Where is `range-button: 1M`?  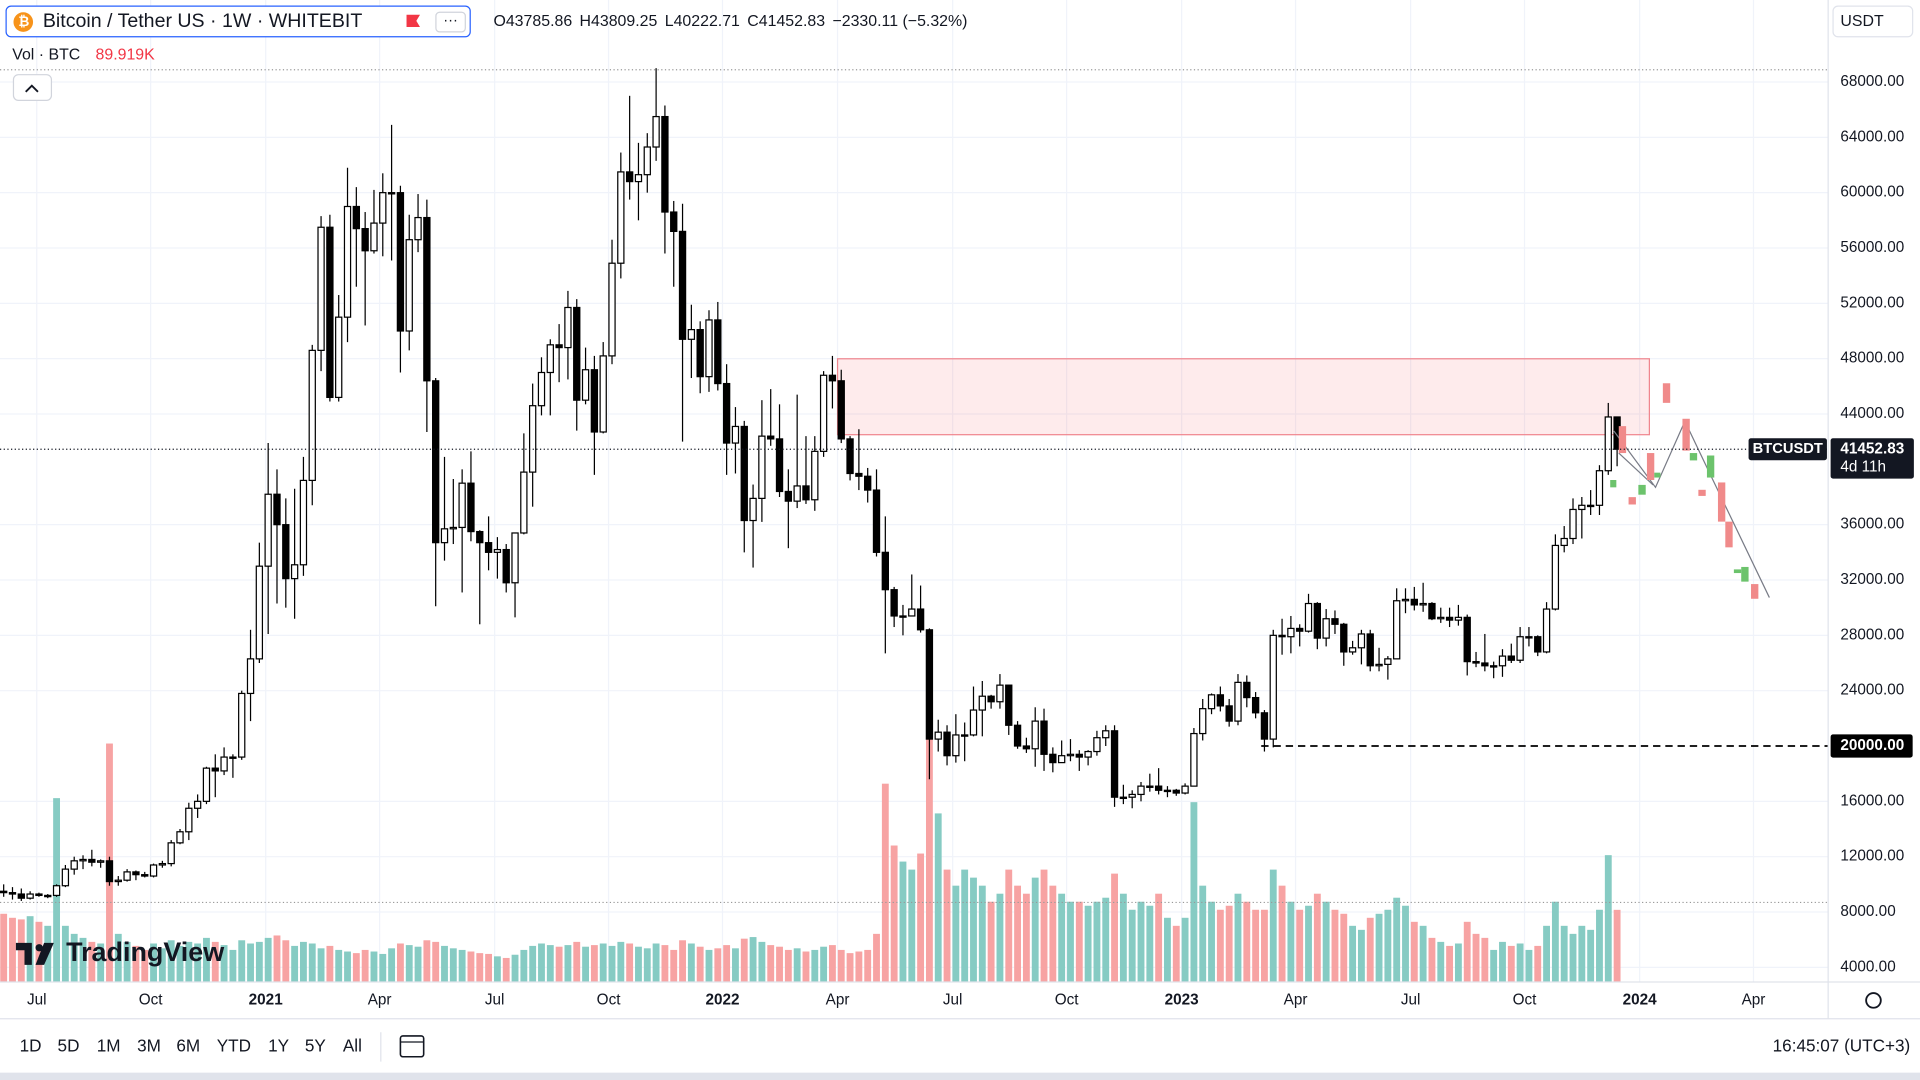 range-button: 1M is located at coordinates (109, 1045).